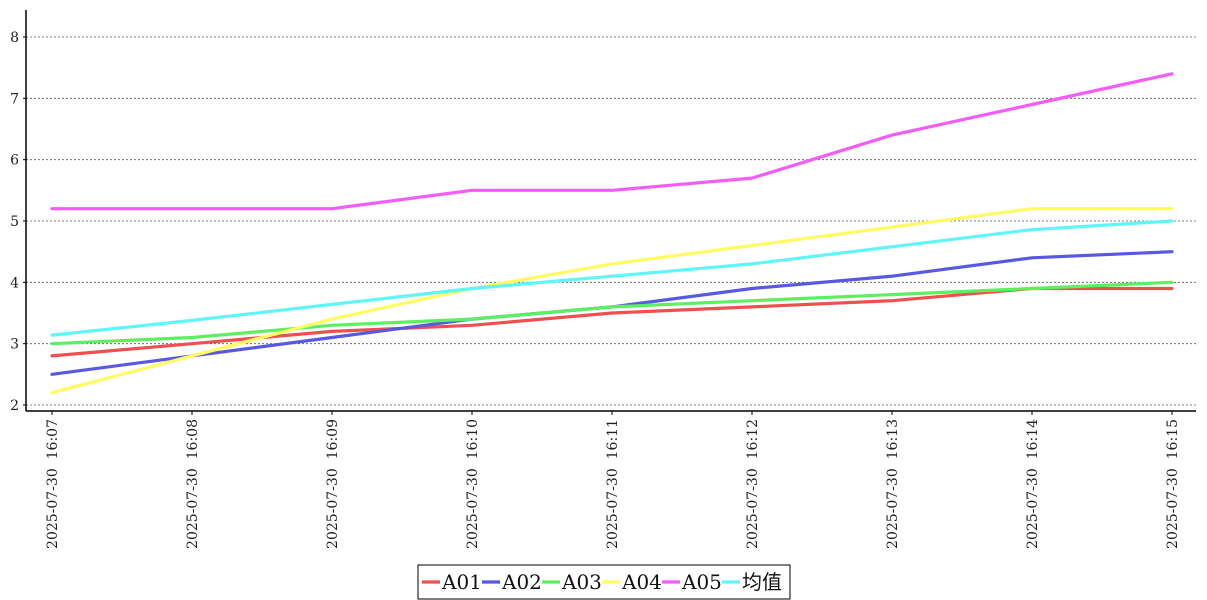 This screenshot has height=600, width=1207. What do you see at coordinates (612, 313) in the screenshot?
I see `series-line-A03` at bounding box center [612, 313].